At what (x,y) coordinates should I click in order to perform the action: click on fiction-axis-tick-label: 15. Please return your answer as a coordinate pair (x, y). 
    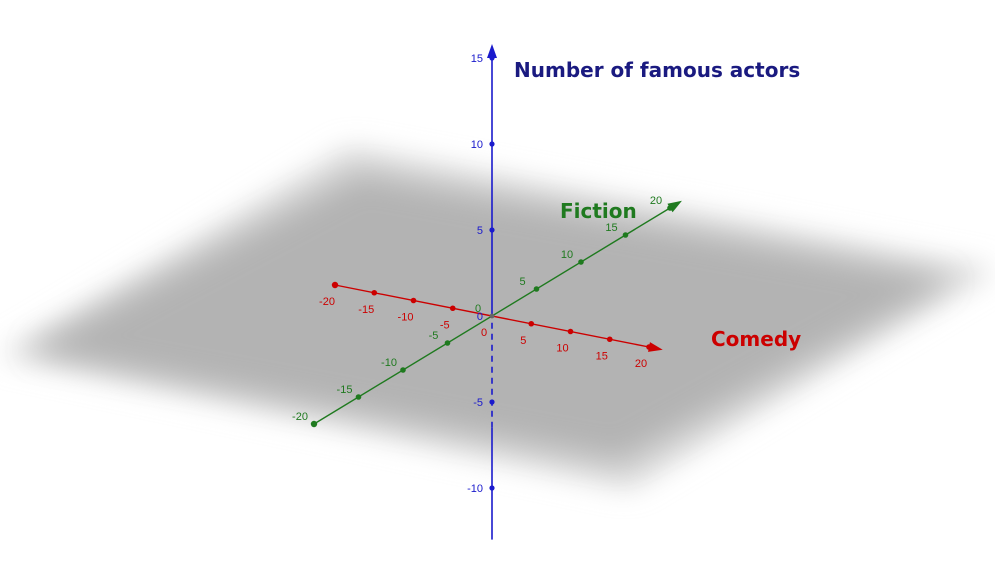
    Looking at the image, I should click on (611, 228).